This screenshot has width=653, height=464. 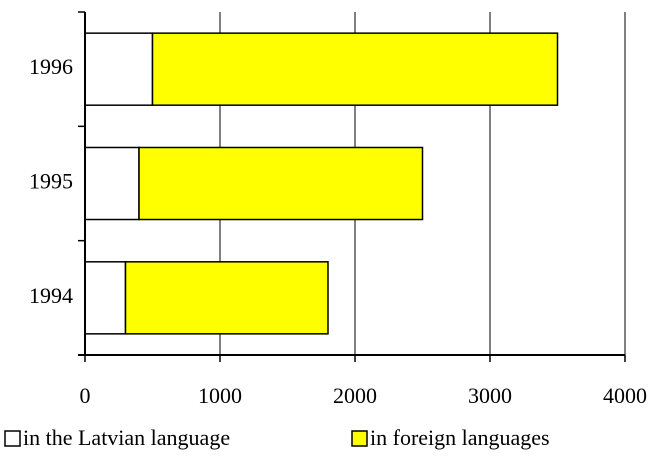 I want to click on x-tick-label: 1000, so click(x=220, y=395).